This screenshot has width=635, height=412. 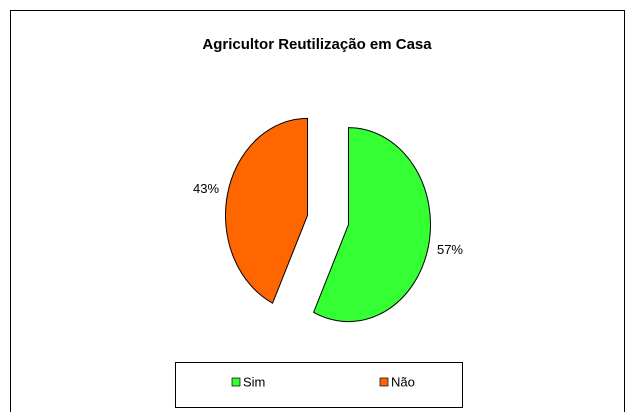 What do you see at coordinates (403, 381) in the screenshot?
I see `legend-label: Não` at bounding box center [403, 381].